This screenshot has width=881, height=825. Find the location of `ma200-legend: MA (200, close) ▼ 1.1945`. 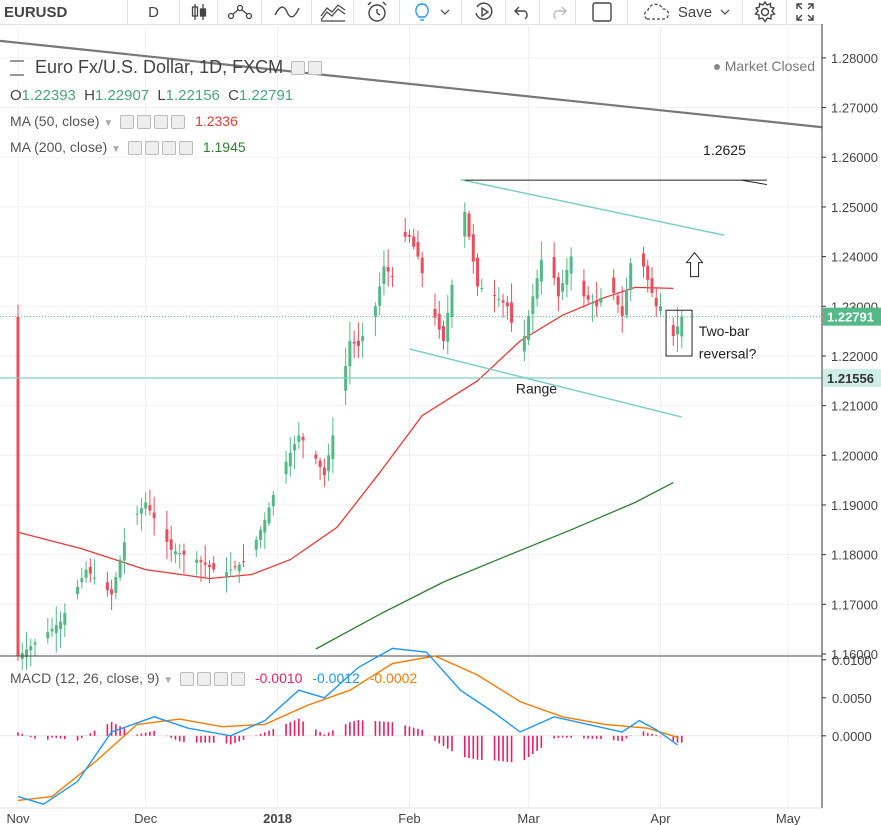

ma200-legend: MA (200, close) ▼ 1.1945 is located at coordinates (128, 147).